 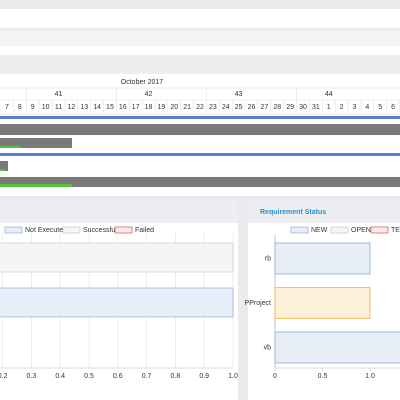 I want to click on day-label: 25, so click(x=239, y=107).